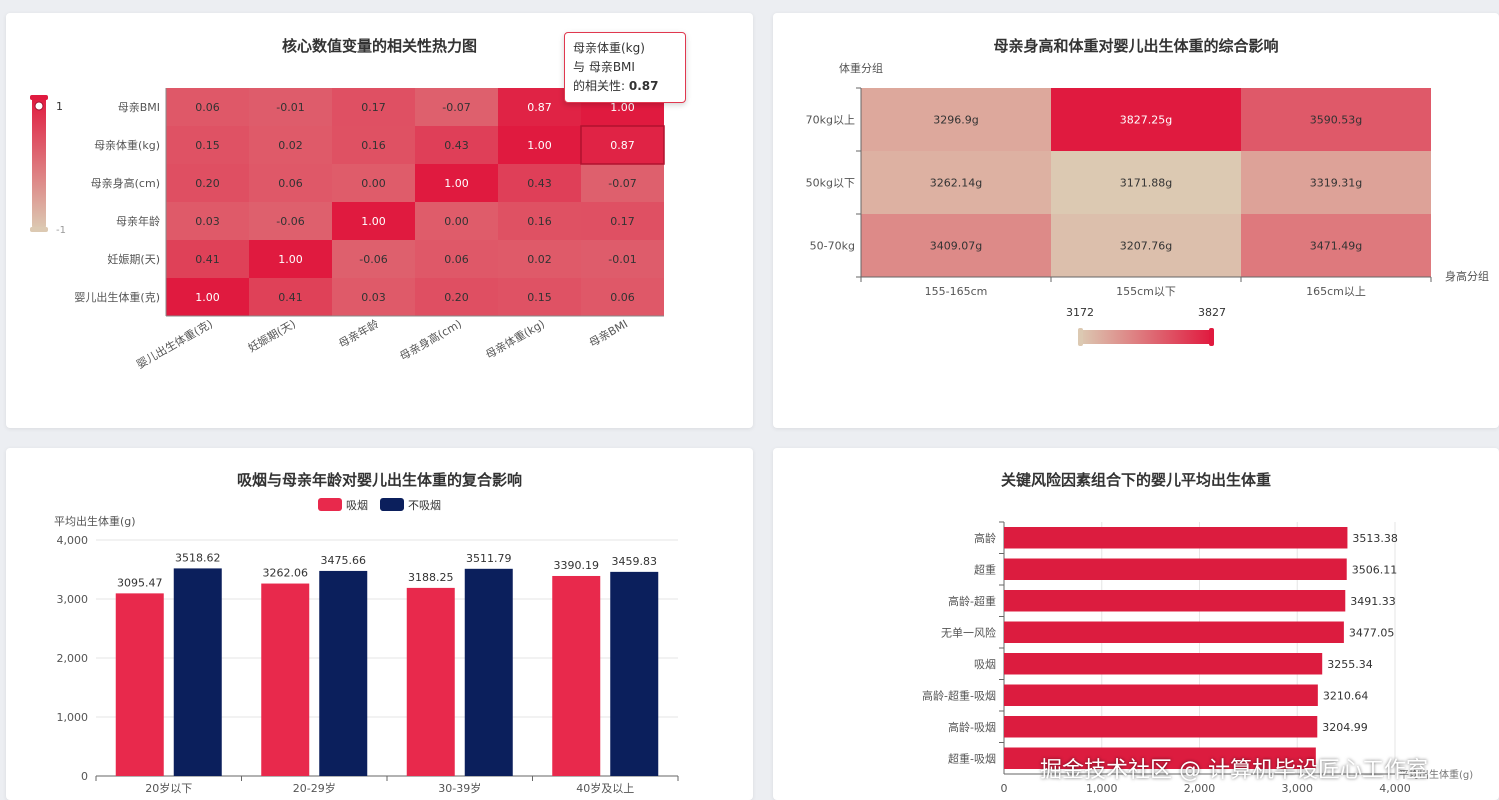 The width and height of the screenshot is (1499, 800). What do you see at coordinates (643, 86) in the screenshot?
I see `tooltip-value: 0.87` at bounding box center [643, 86].